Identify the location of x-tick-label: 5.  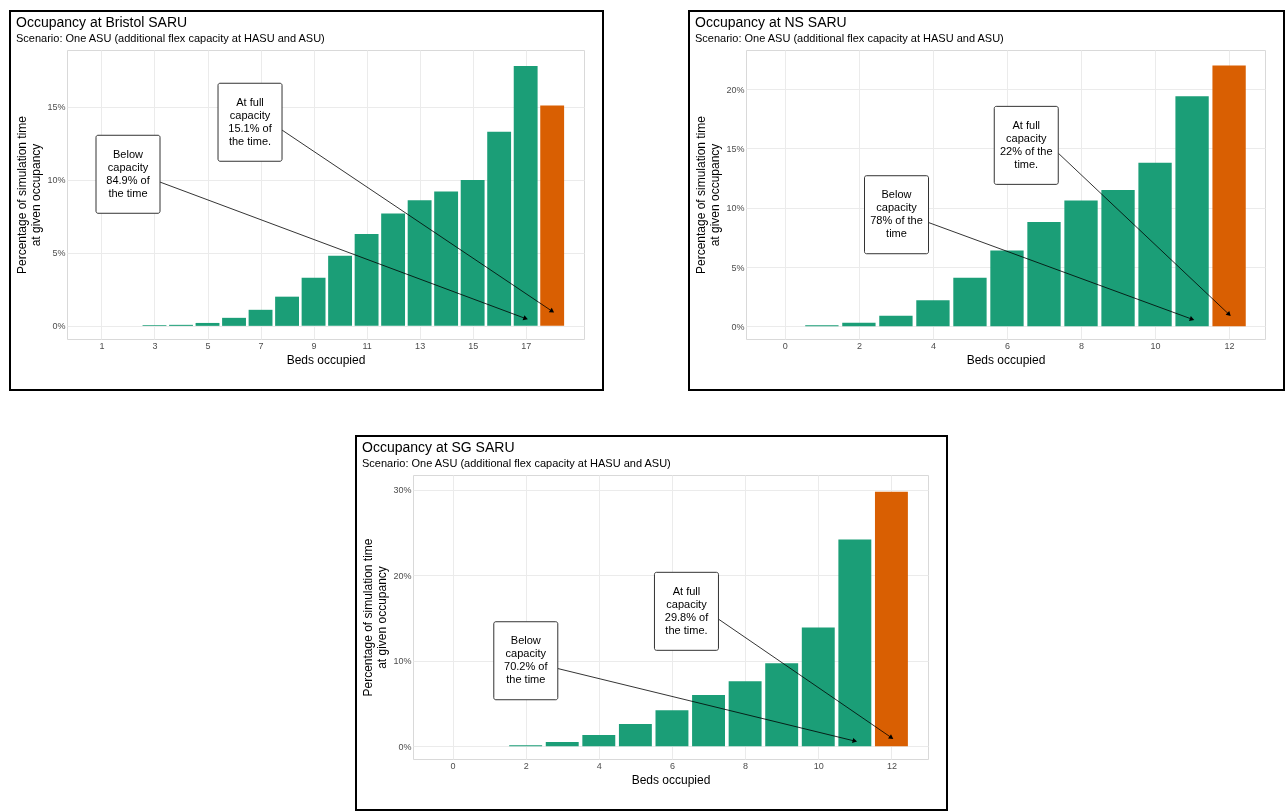
(208, 345).